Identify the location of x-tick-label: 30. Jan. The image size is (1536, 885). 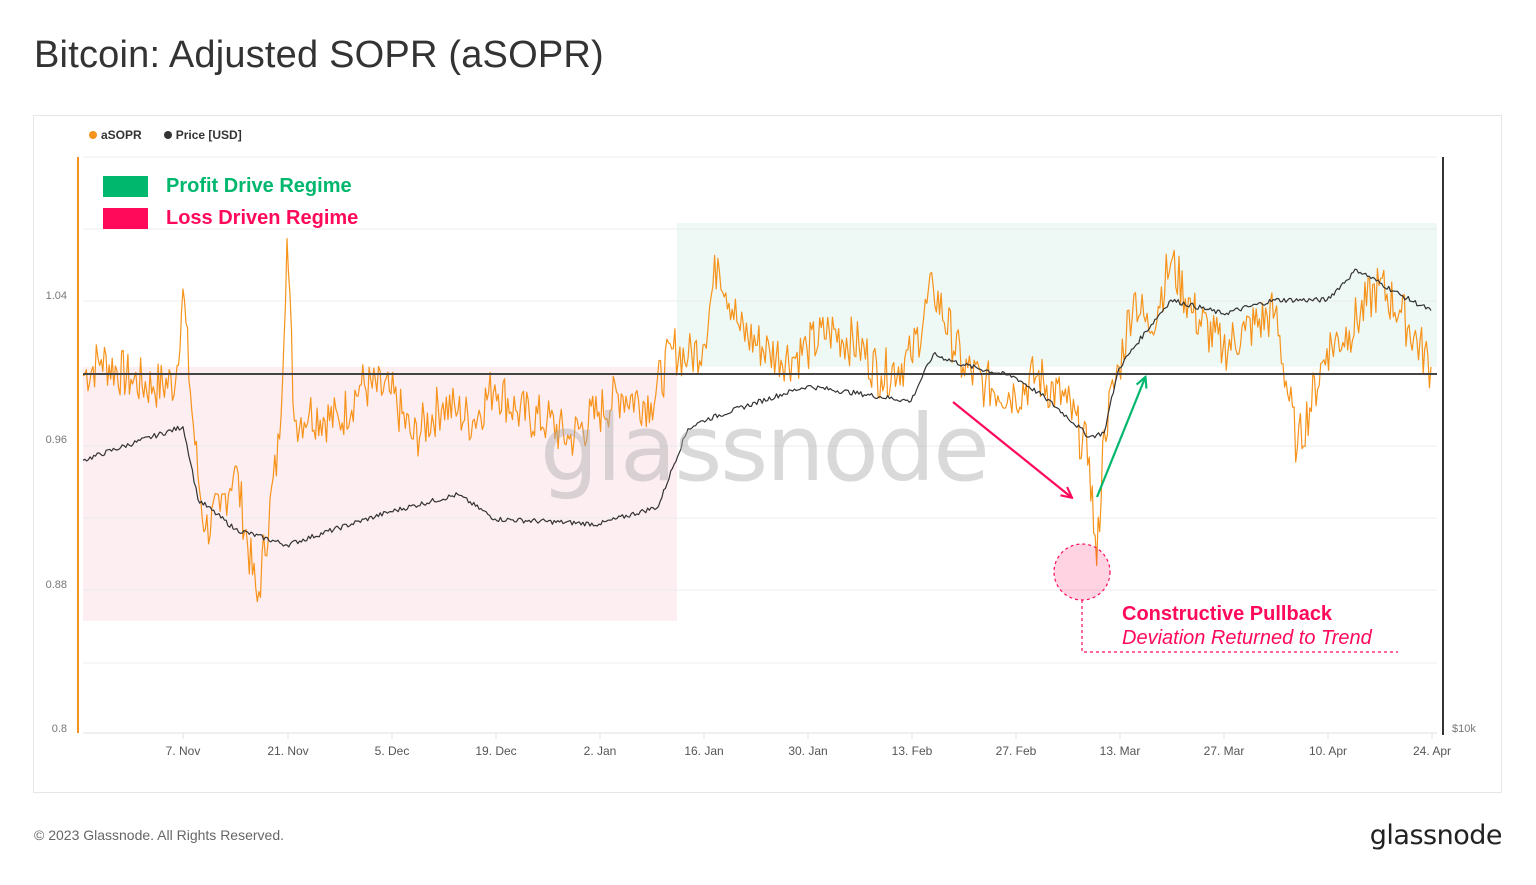
(807, 751).